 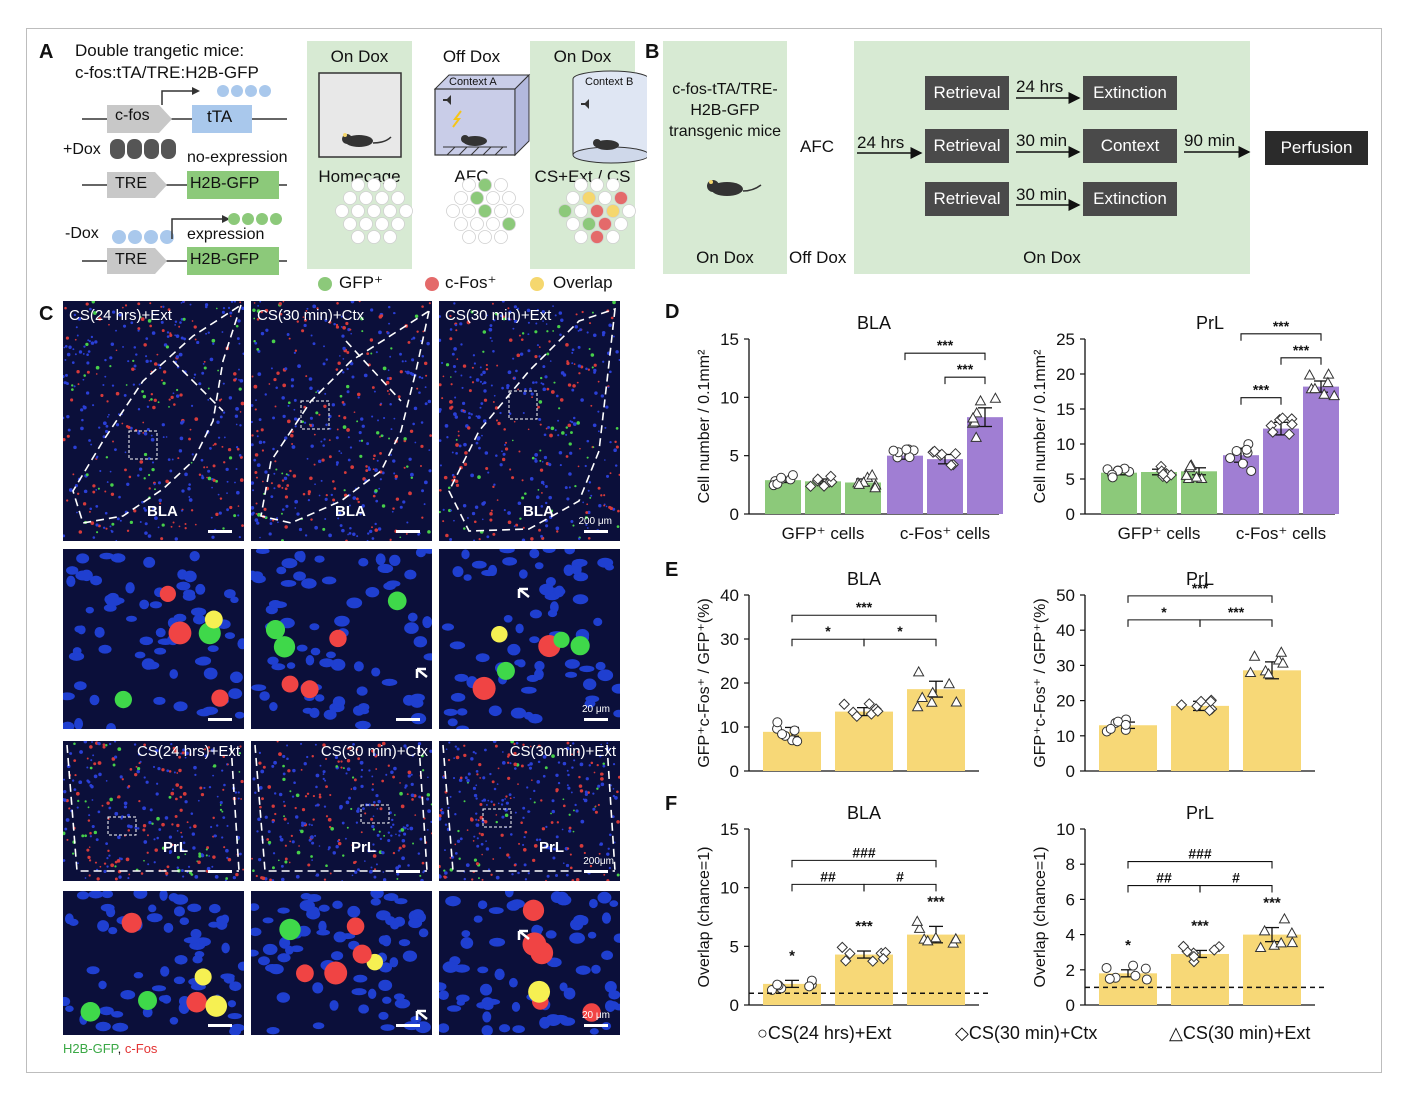 What do you see at coordinates (967, 199) in the screenshot?
I see `retrieval-box-3: Retrieval` at bounding box center [967, 199].